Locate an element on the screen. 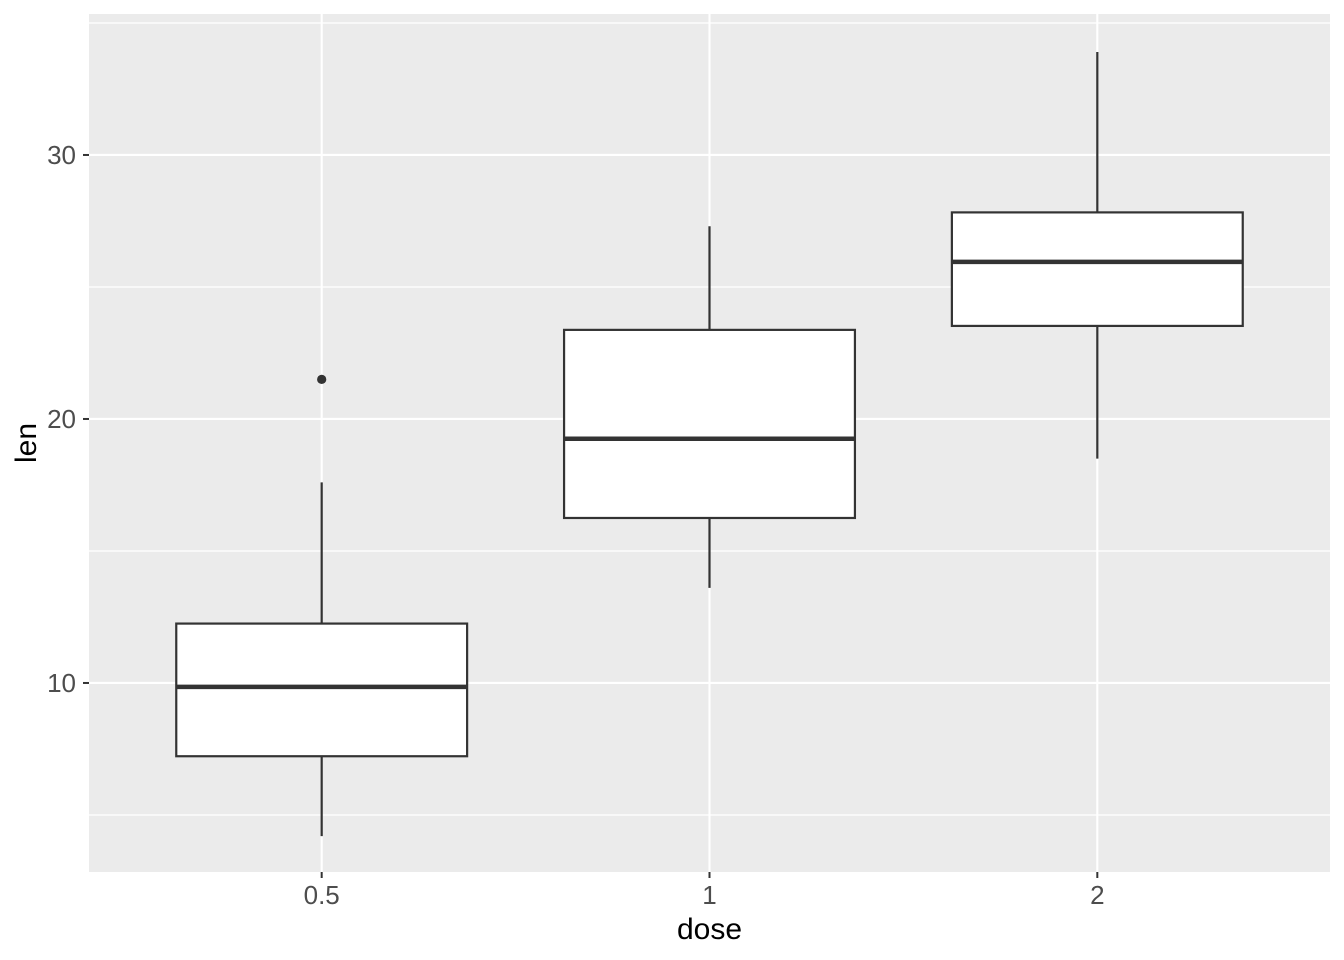 This screenshot has height=960, width=1344. x-tick-label: 2 is located at coordinates (1097, 895).